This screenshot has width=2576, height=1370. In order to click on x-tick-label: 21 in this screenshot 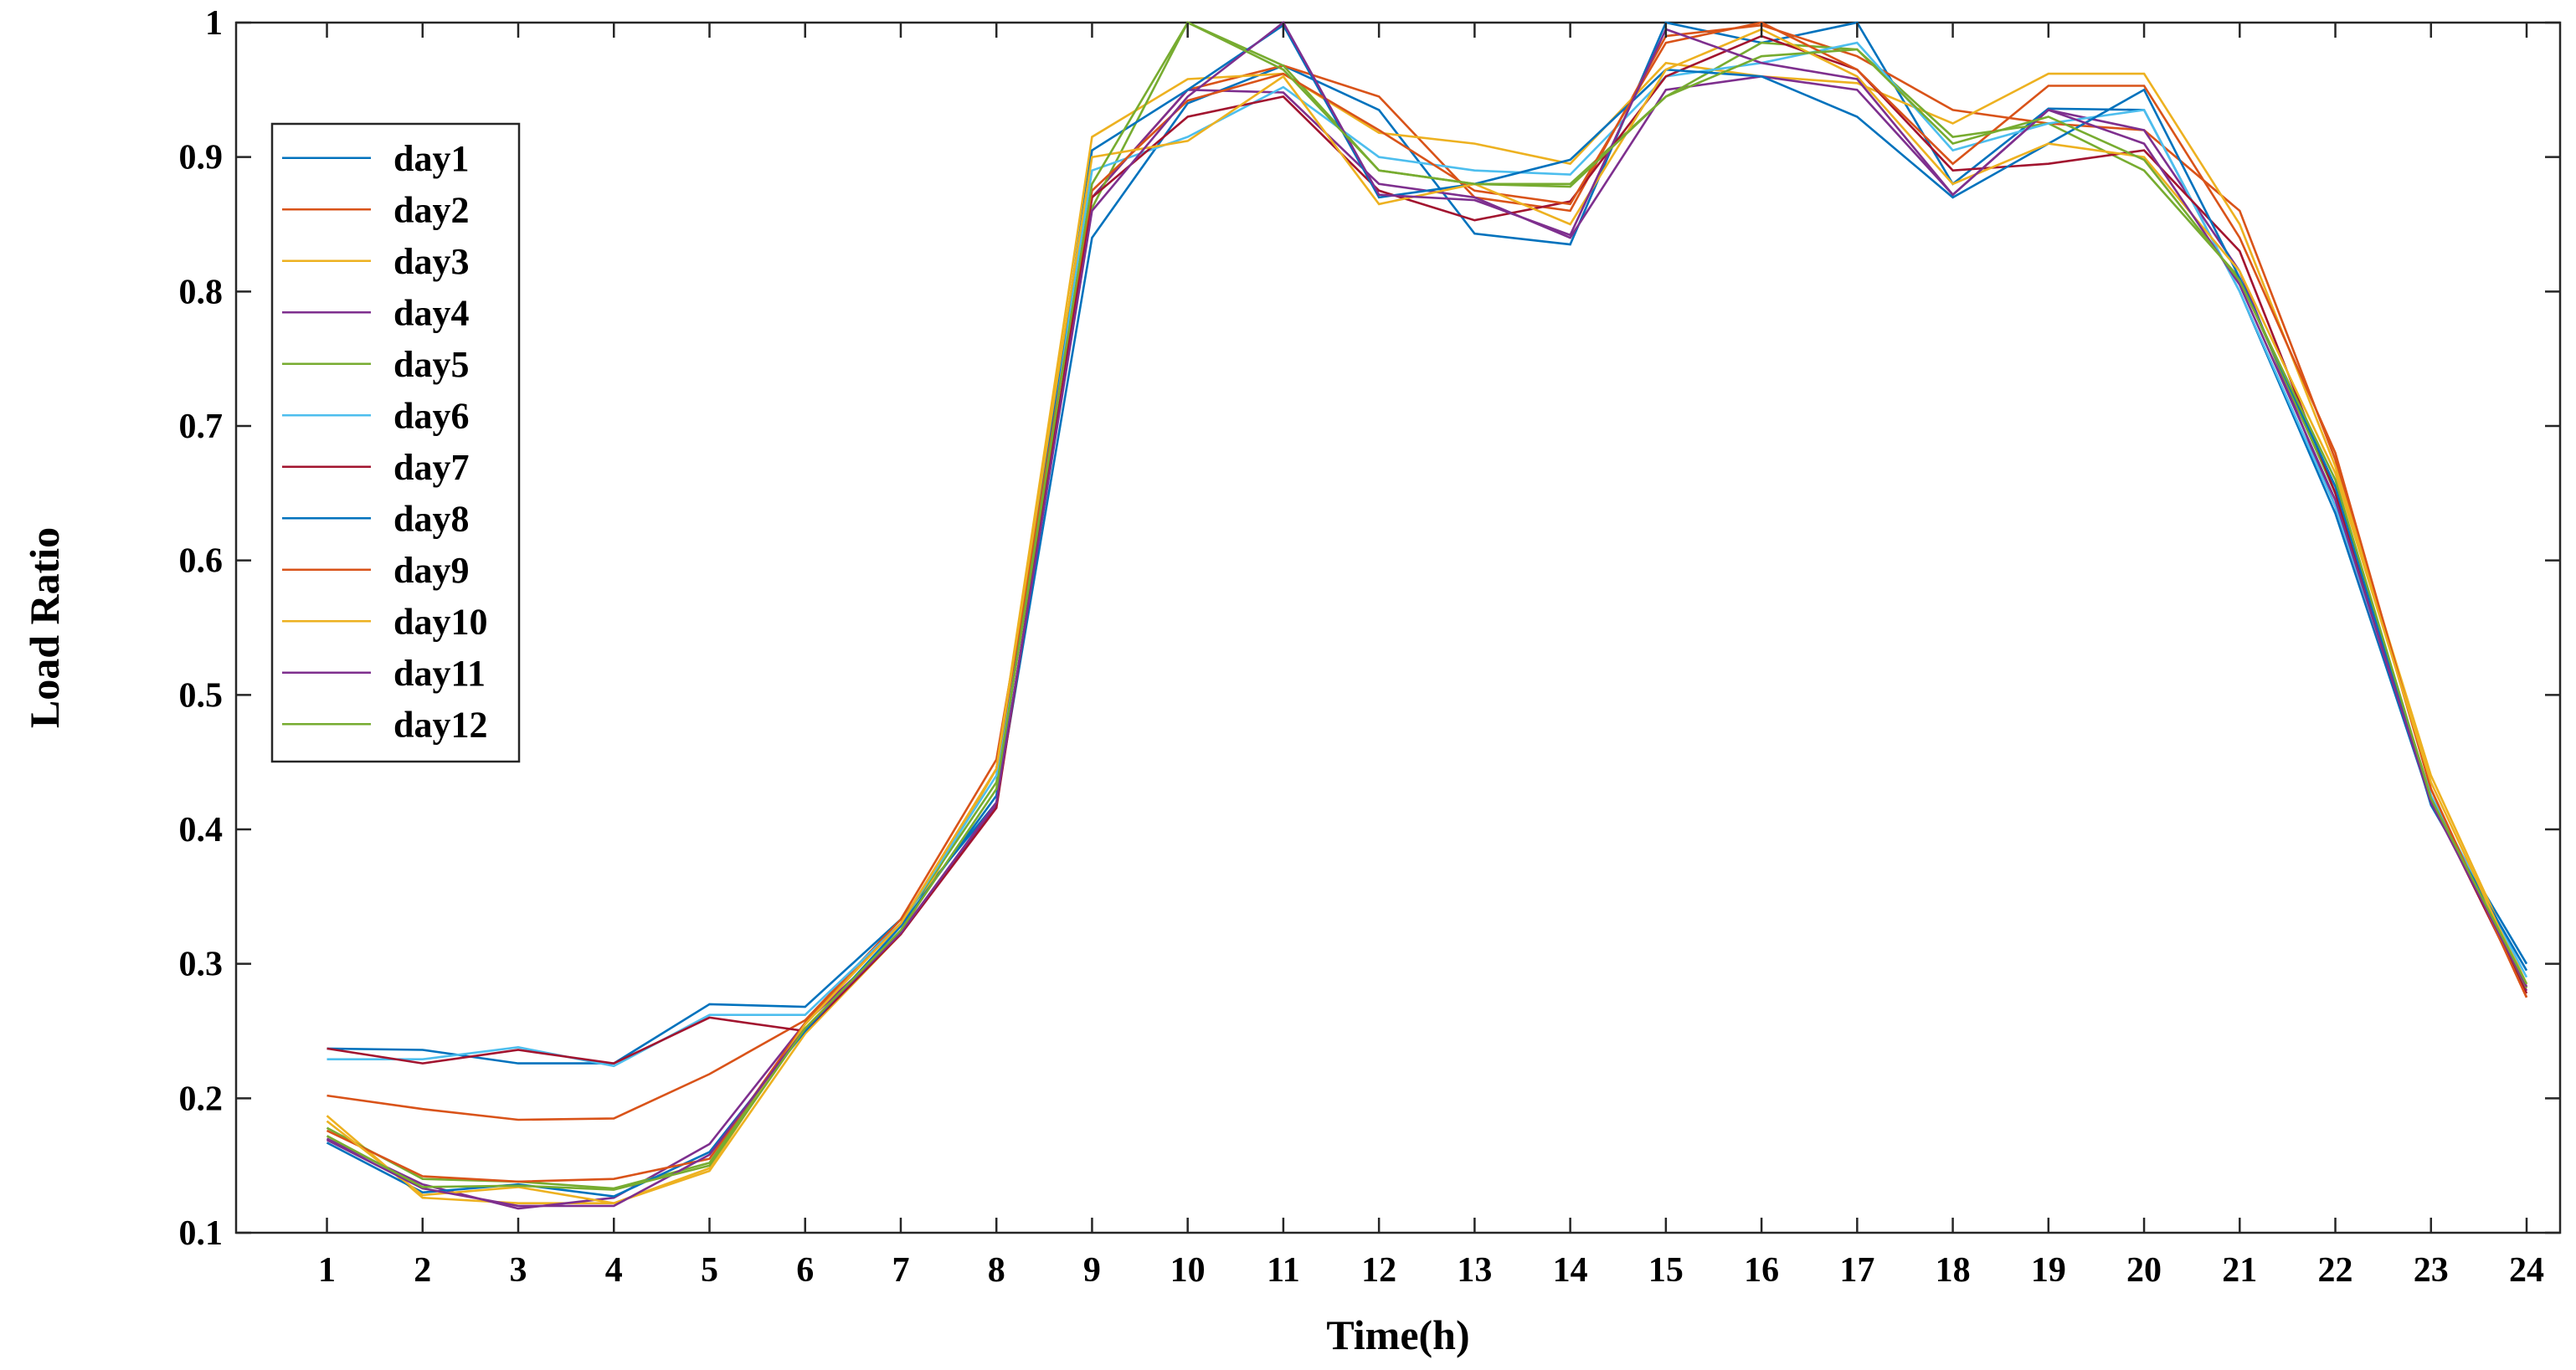, I will do `click(2240, 1271)`.